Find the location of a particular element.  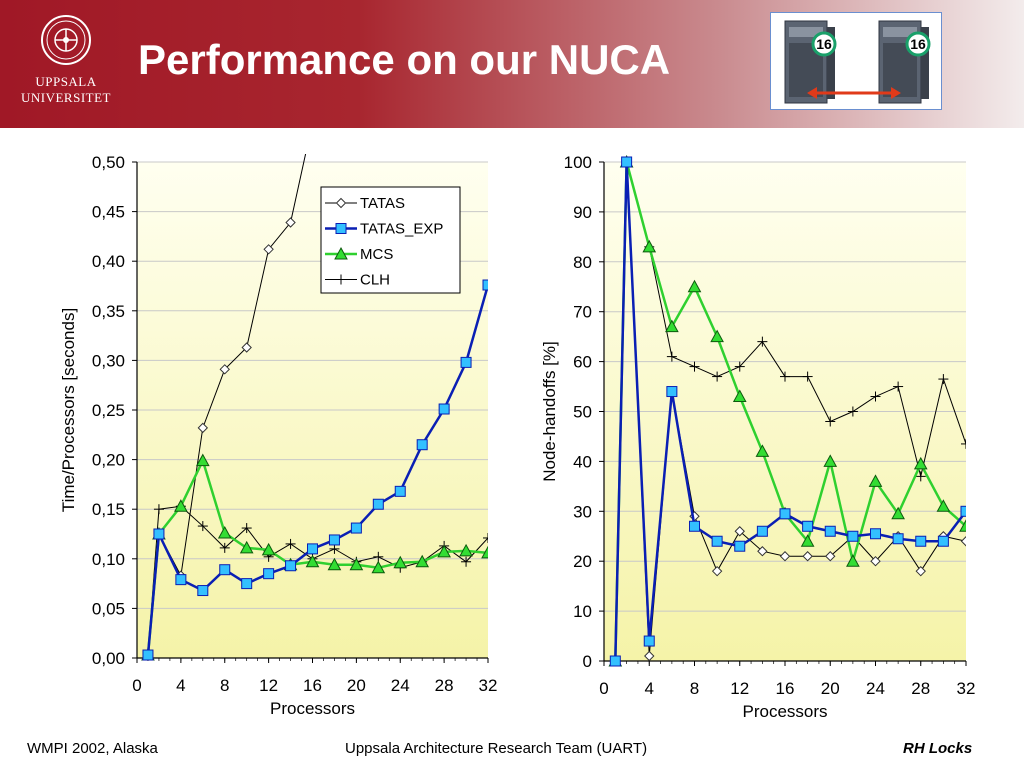

left-xtick-label: 16 is located at coordinates (312, 685).